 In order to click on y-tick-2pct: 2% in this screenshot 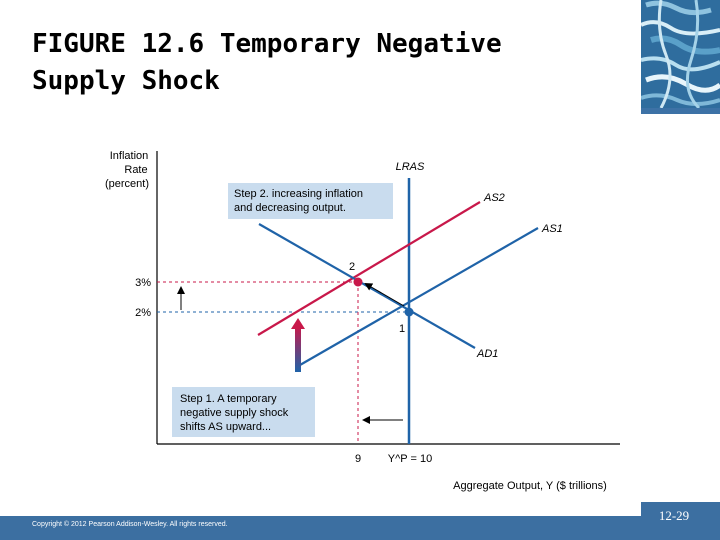, I will do `click(143, 313)`.